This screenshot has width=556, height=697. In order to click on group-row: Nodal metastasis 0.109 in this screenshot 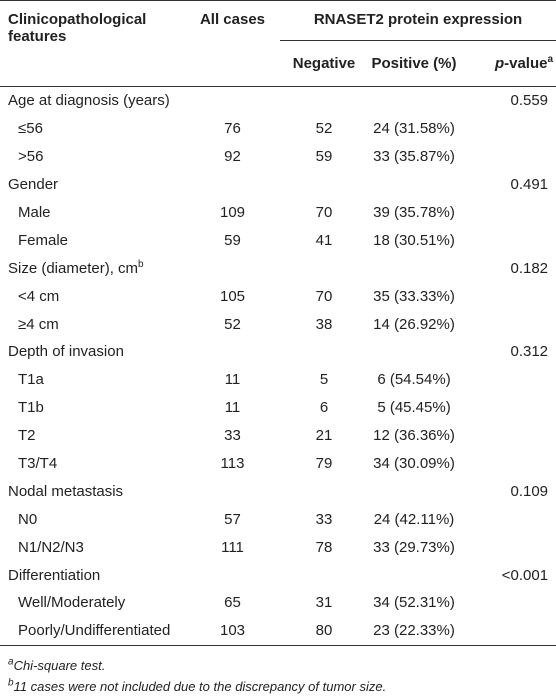, I will do `click(278, 491)`.